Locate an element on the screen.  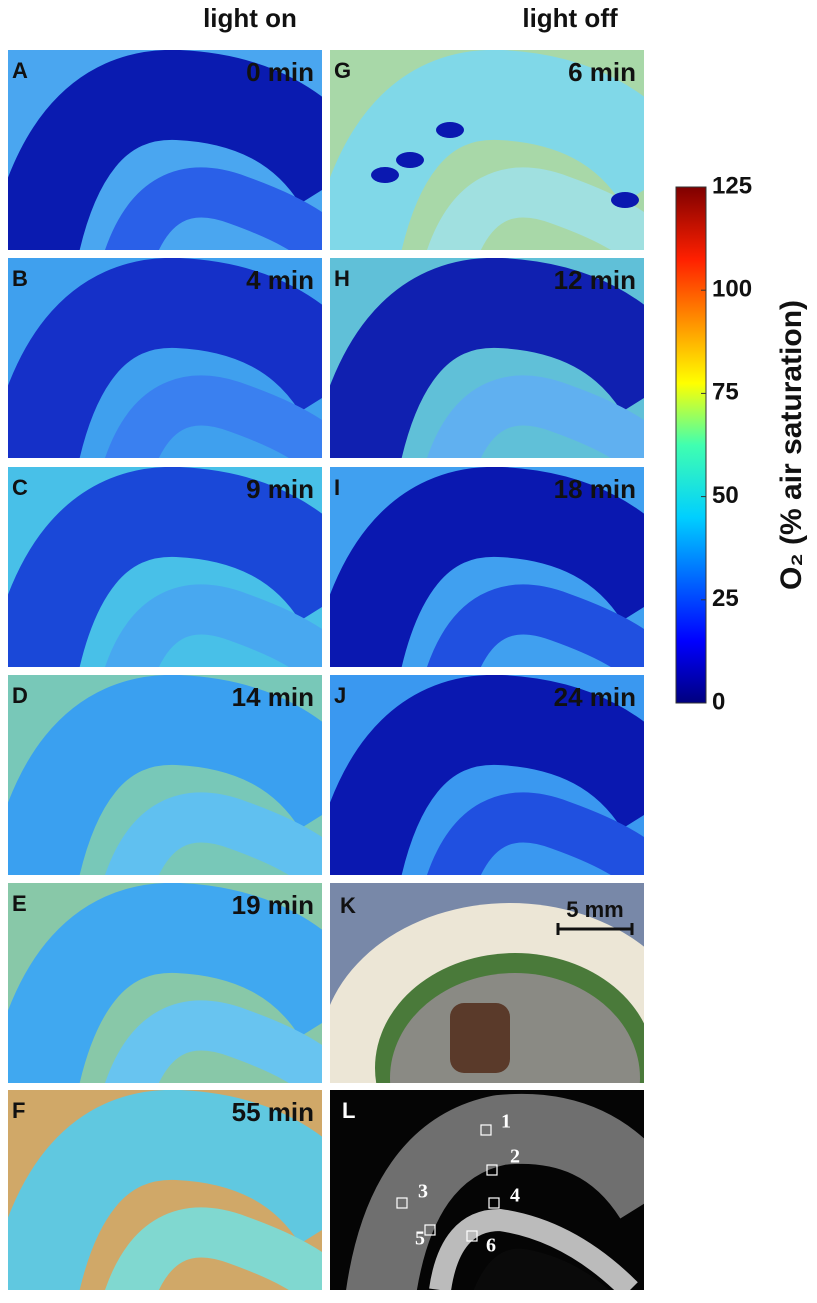
panel-letter: K is located at coordinates (348, 905).